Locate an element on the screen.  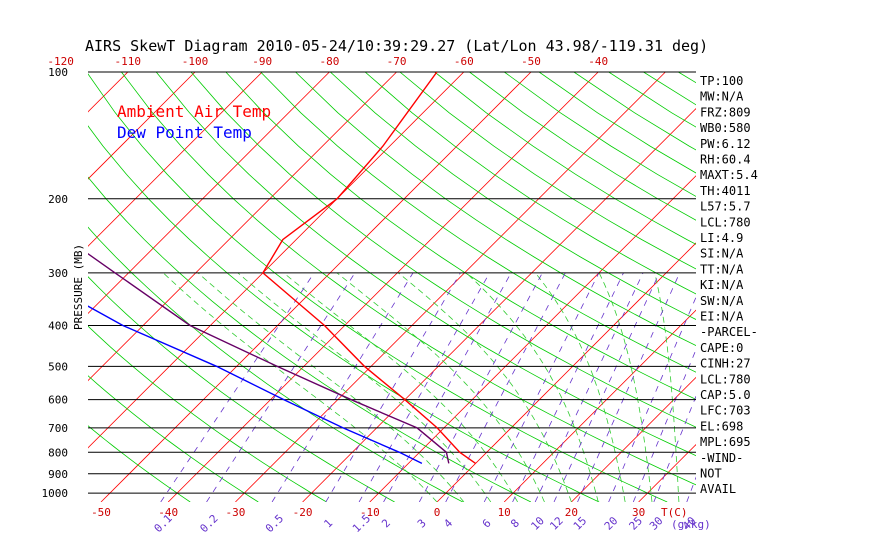
pressure-tick-100: 100 is located at coordinates (58, 72).